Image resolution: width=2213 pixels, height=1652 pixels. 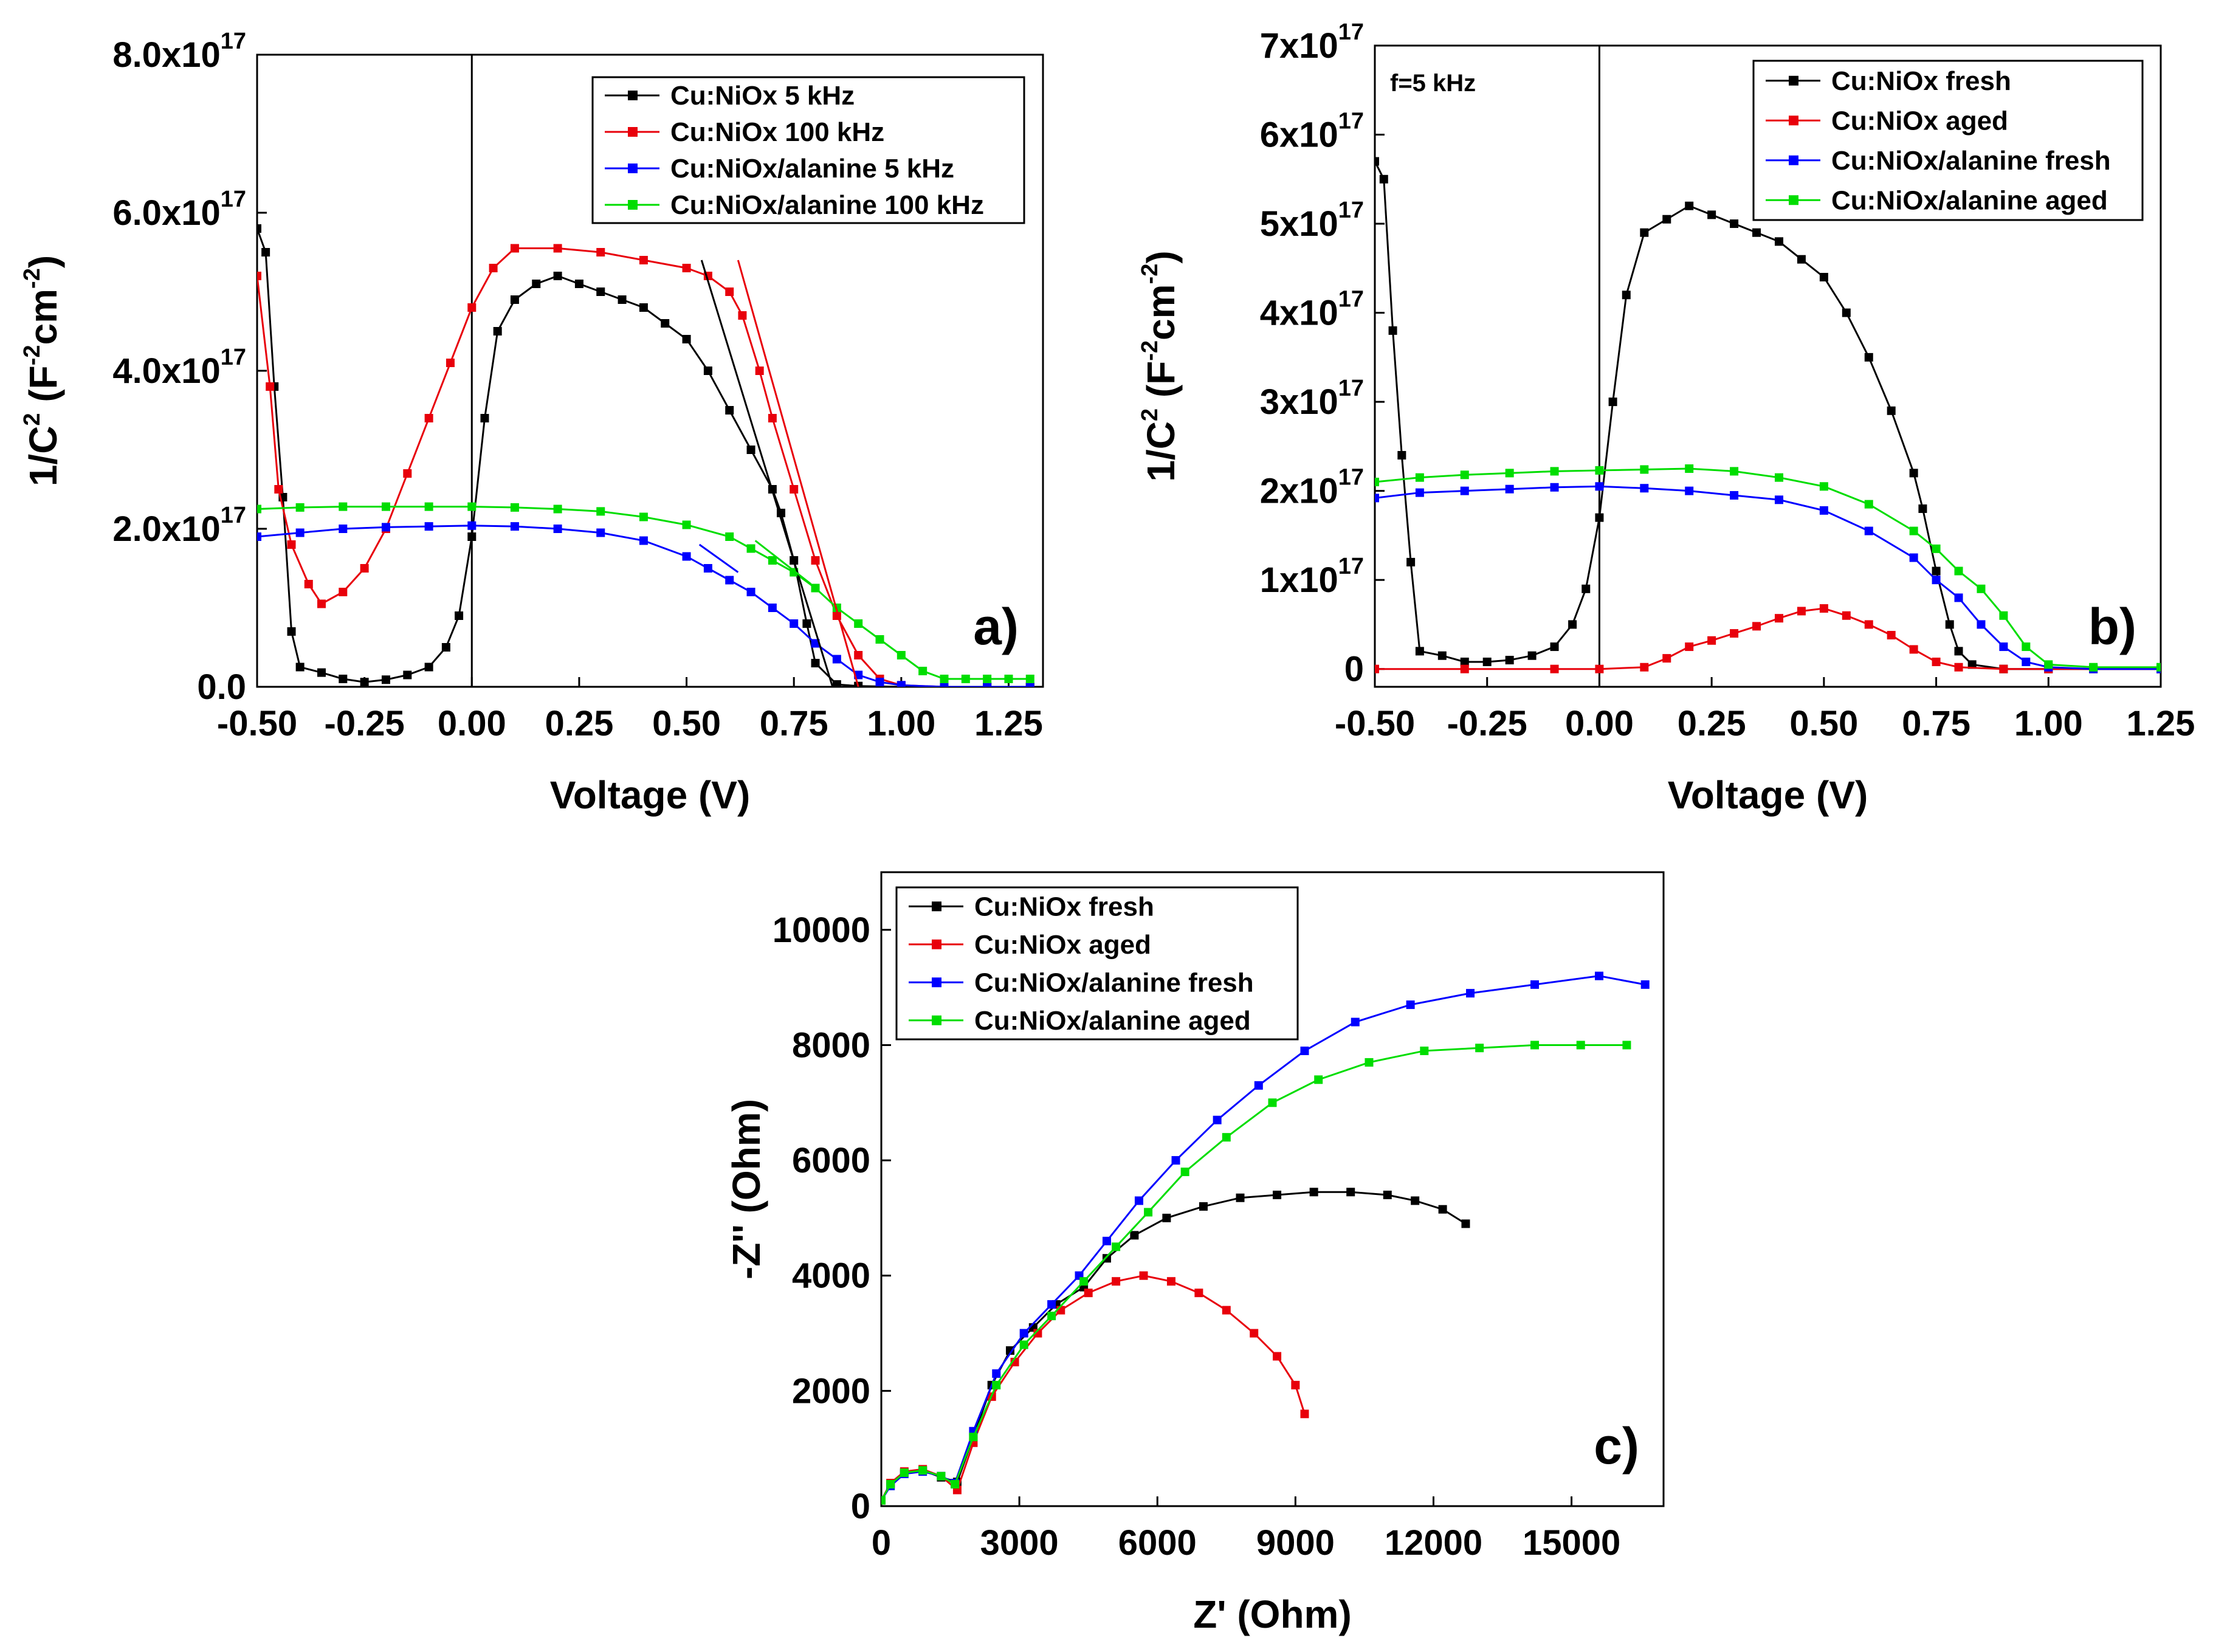 What do you see at coordinates (831, 1276) in the screenshot?
I see `y-tick-base: 4000` at bounding box center [831, 1276].